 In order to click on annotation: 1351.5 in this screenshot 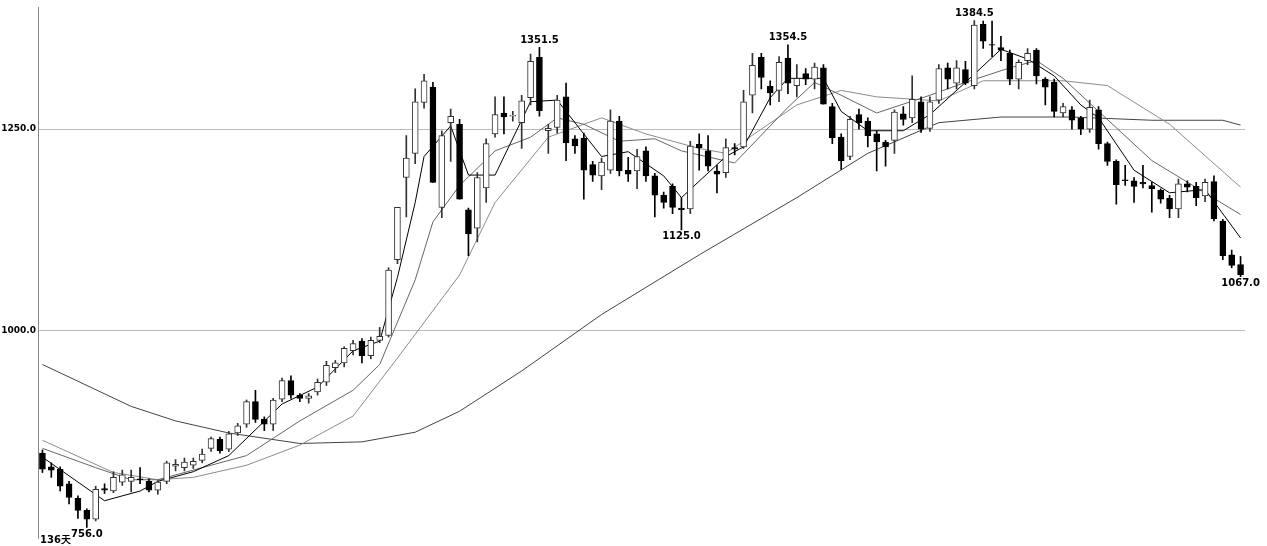, I will do `click(539, 39)`.